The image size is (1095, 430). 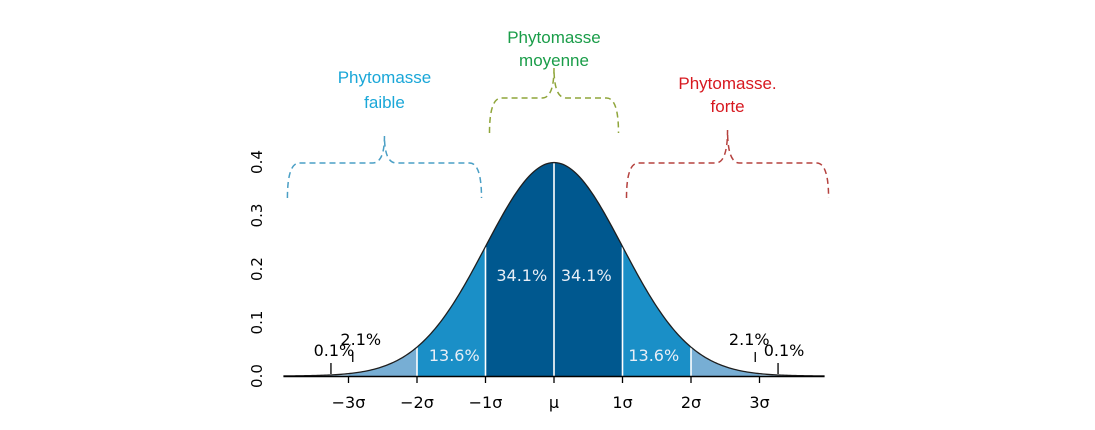 What do you see at coordinates (486, 402) in the screenshot?
I see `x-tick-label: −1σ` at bounding box center [486, 402].